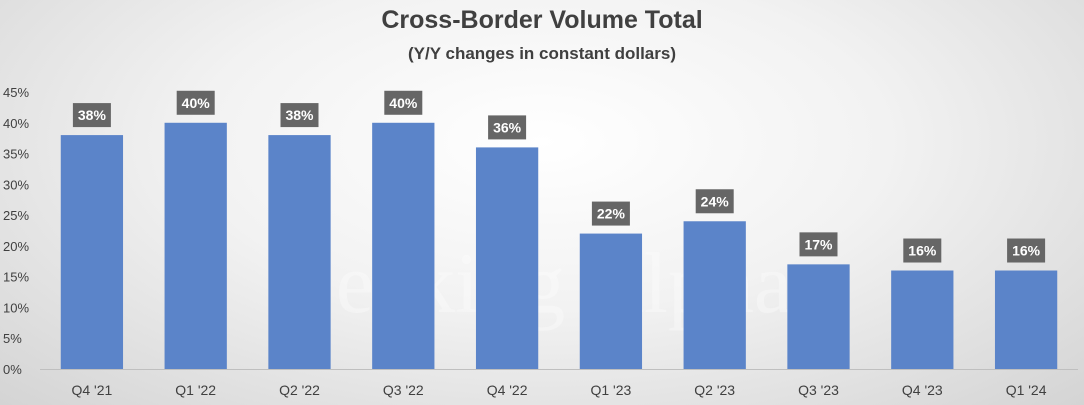 The height and width of the screenshot is (405, 1084). What do you see at coordinates (818, 390) in the screenshot?
I see `x-tick-label: Q3 '23` at bounding box center [818, 390].